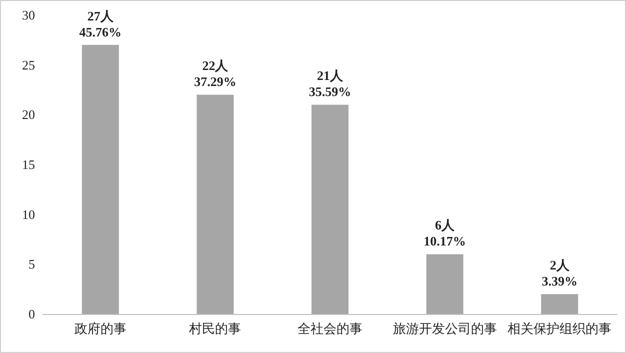 The image size is (626, 353). What do you see at coordinates (445, 233) in the screenshot?
I see `data-label: 6人 10.17%` at bounding box center [445, 233].